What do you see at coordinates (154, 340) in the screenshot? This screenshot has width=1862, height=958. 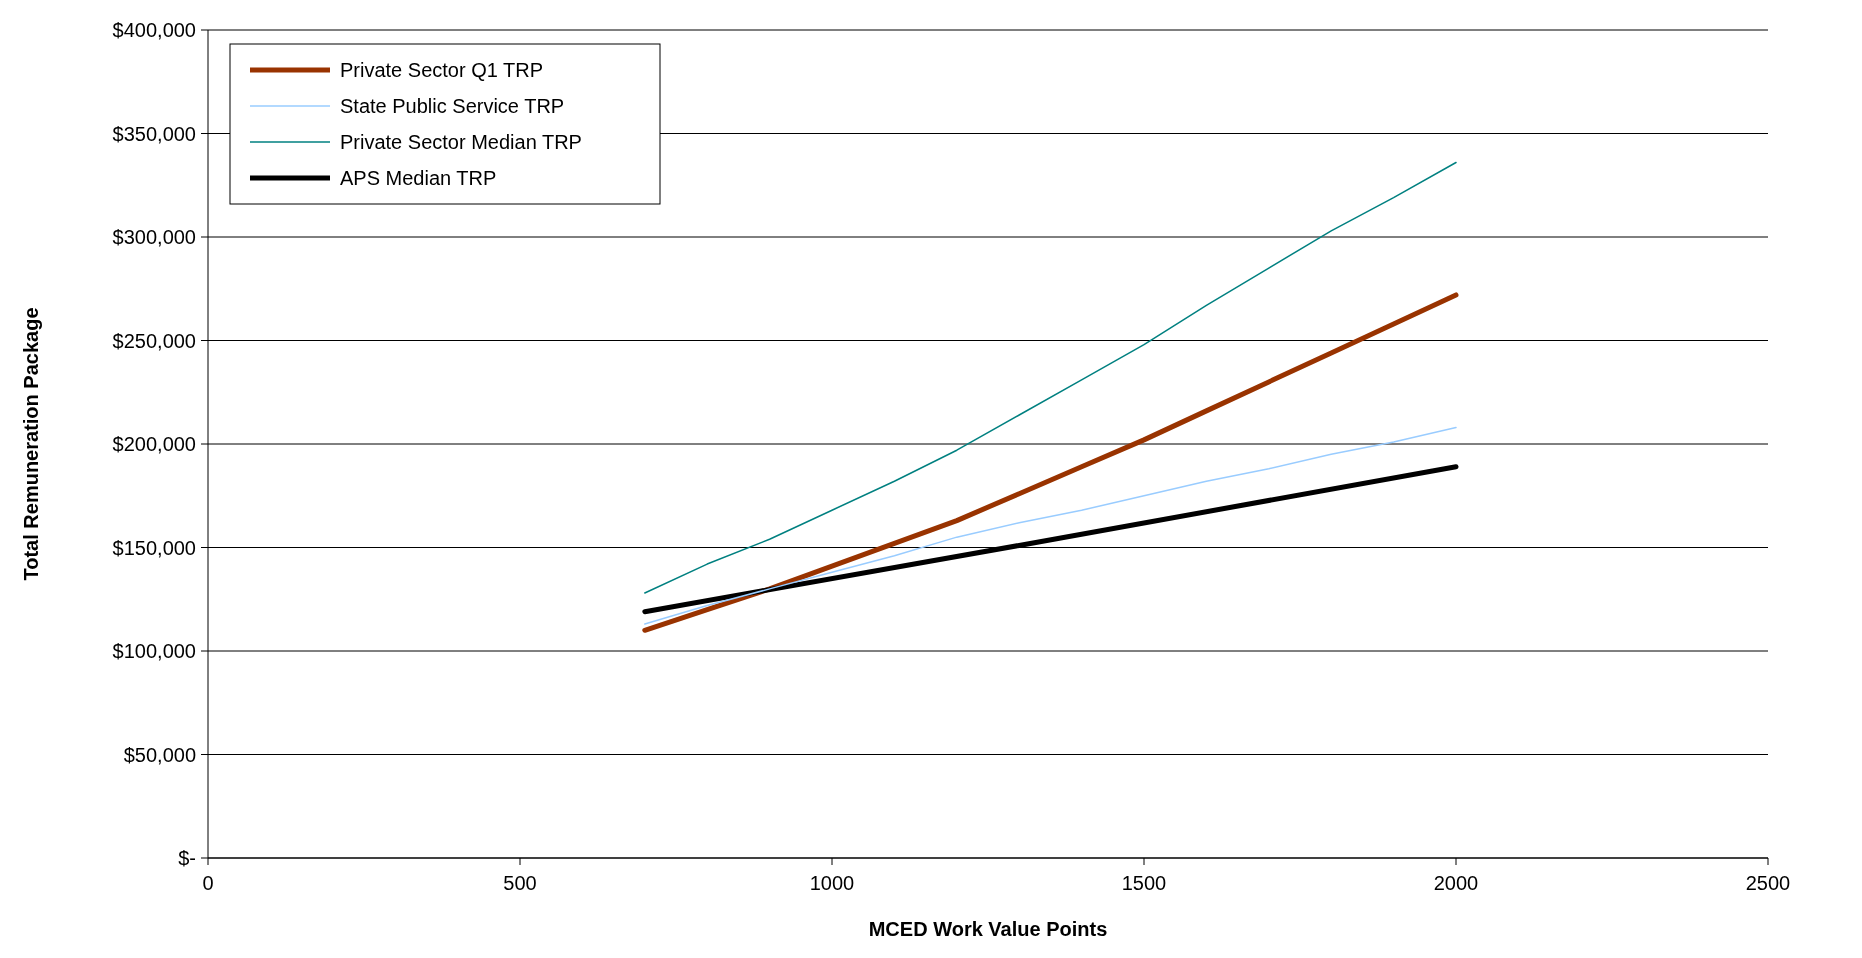 I see `y-tick-label: $250,000` at bounding box center [154, 340].